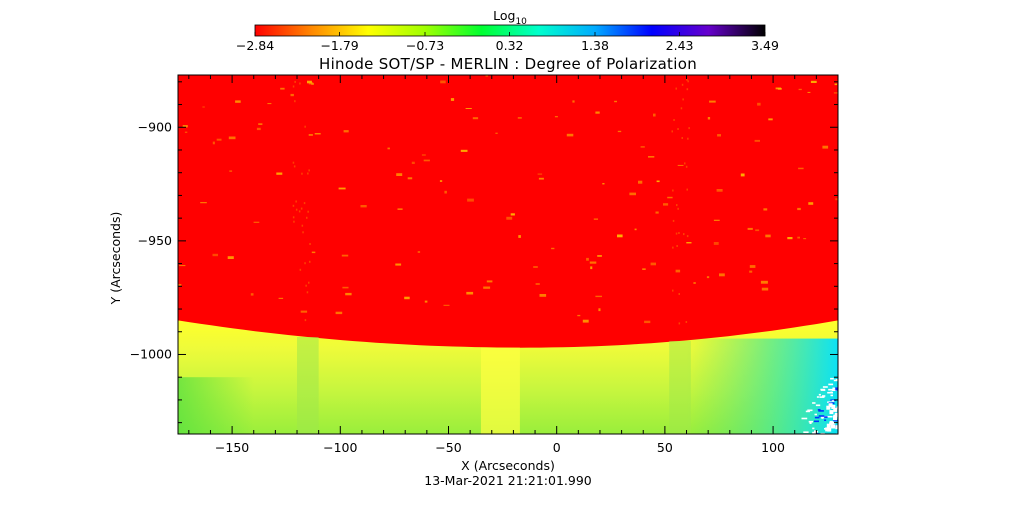  Describe the element at coordinates (494, 385) in the screenshot. I see `disk-streaks` at that location.